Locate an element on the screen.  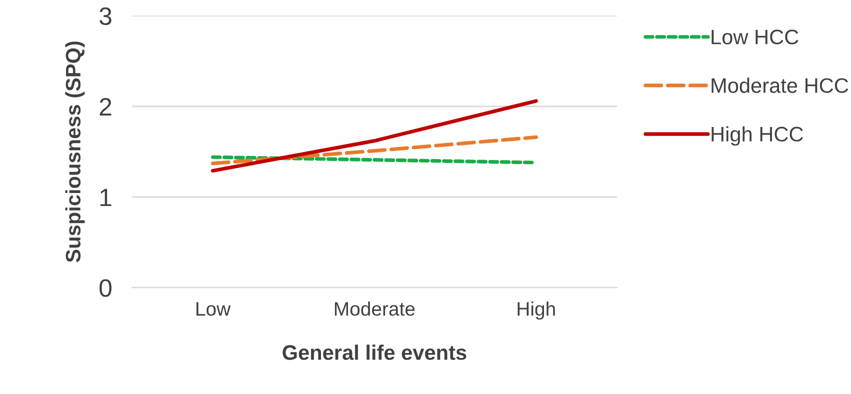
legend-label: Low HCC is located at coordinates (755, 37).